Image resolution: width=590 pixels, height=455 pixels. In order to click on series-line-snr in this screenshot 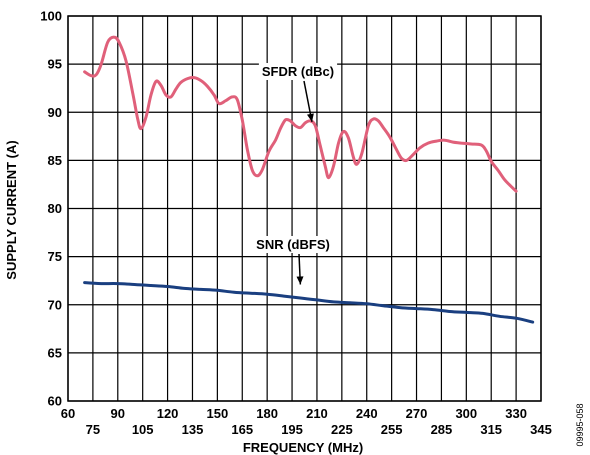, I will do `click(309, 302)`.